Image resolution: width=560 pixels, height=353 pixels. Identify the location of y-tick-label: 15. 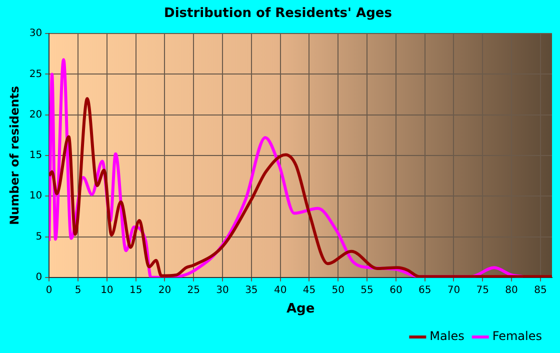
(35, 156).